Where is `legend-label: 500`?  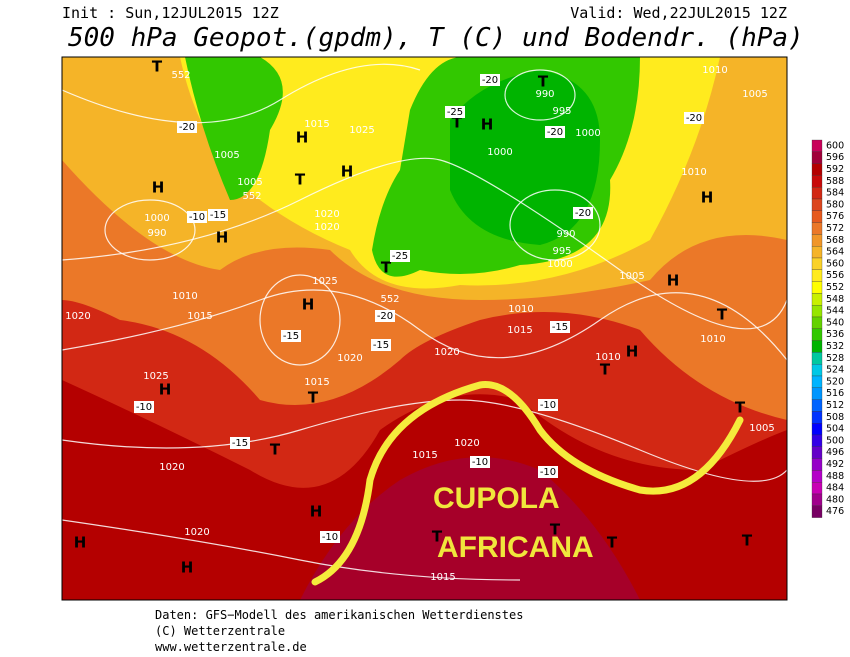
legend-label: 500 is located at coordinates (835, 440).